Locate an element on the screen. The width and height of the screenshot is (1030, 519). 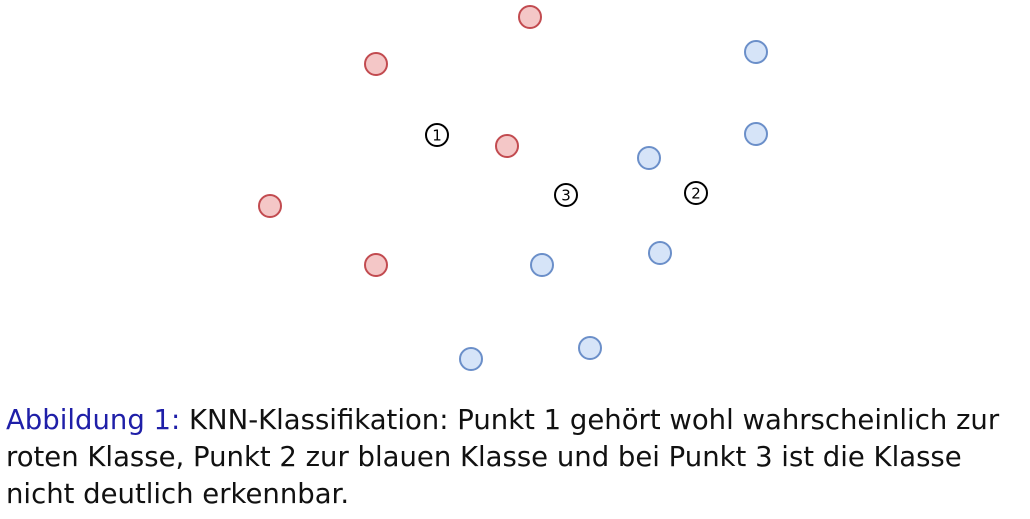
query-point-label: 2 is located at coordinates (696, 194).